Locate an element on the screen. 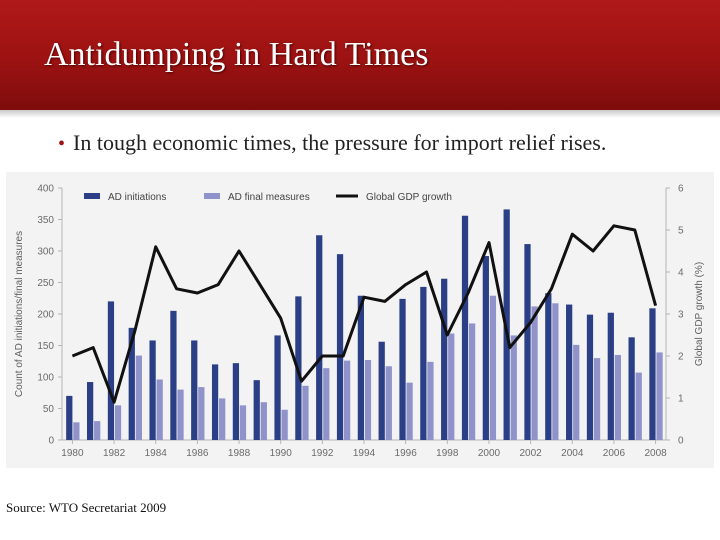 This screenshot has width=720, height=540. x-tick-label: 1982 is located at coordinates (114, 453).